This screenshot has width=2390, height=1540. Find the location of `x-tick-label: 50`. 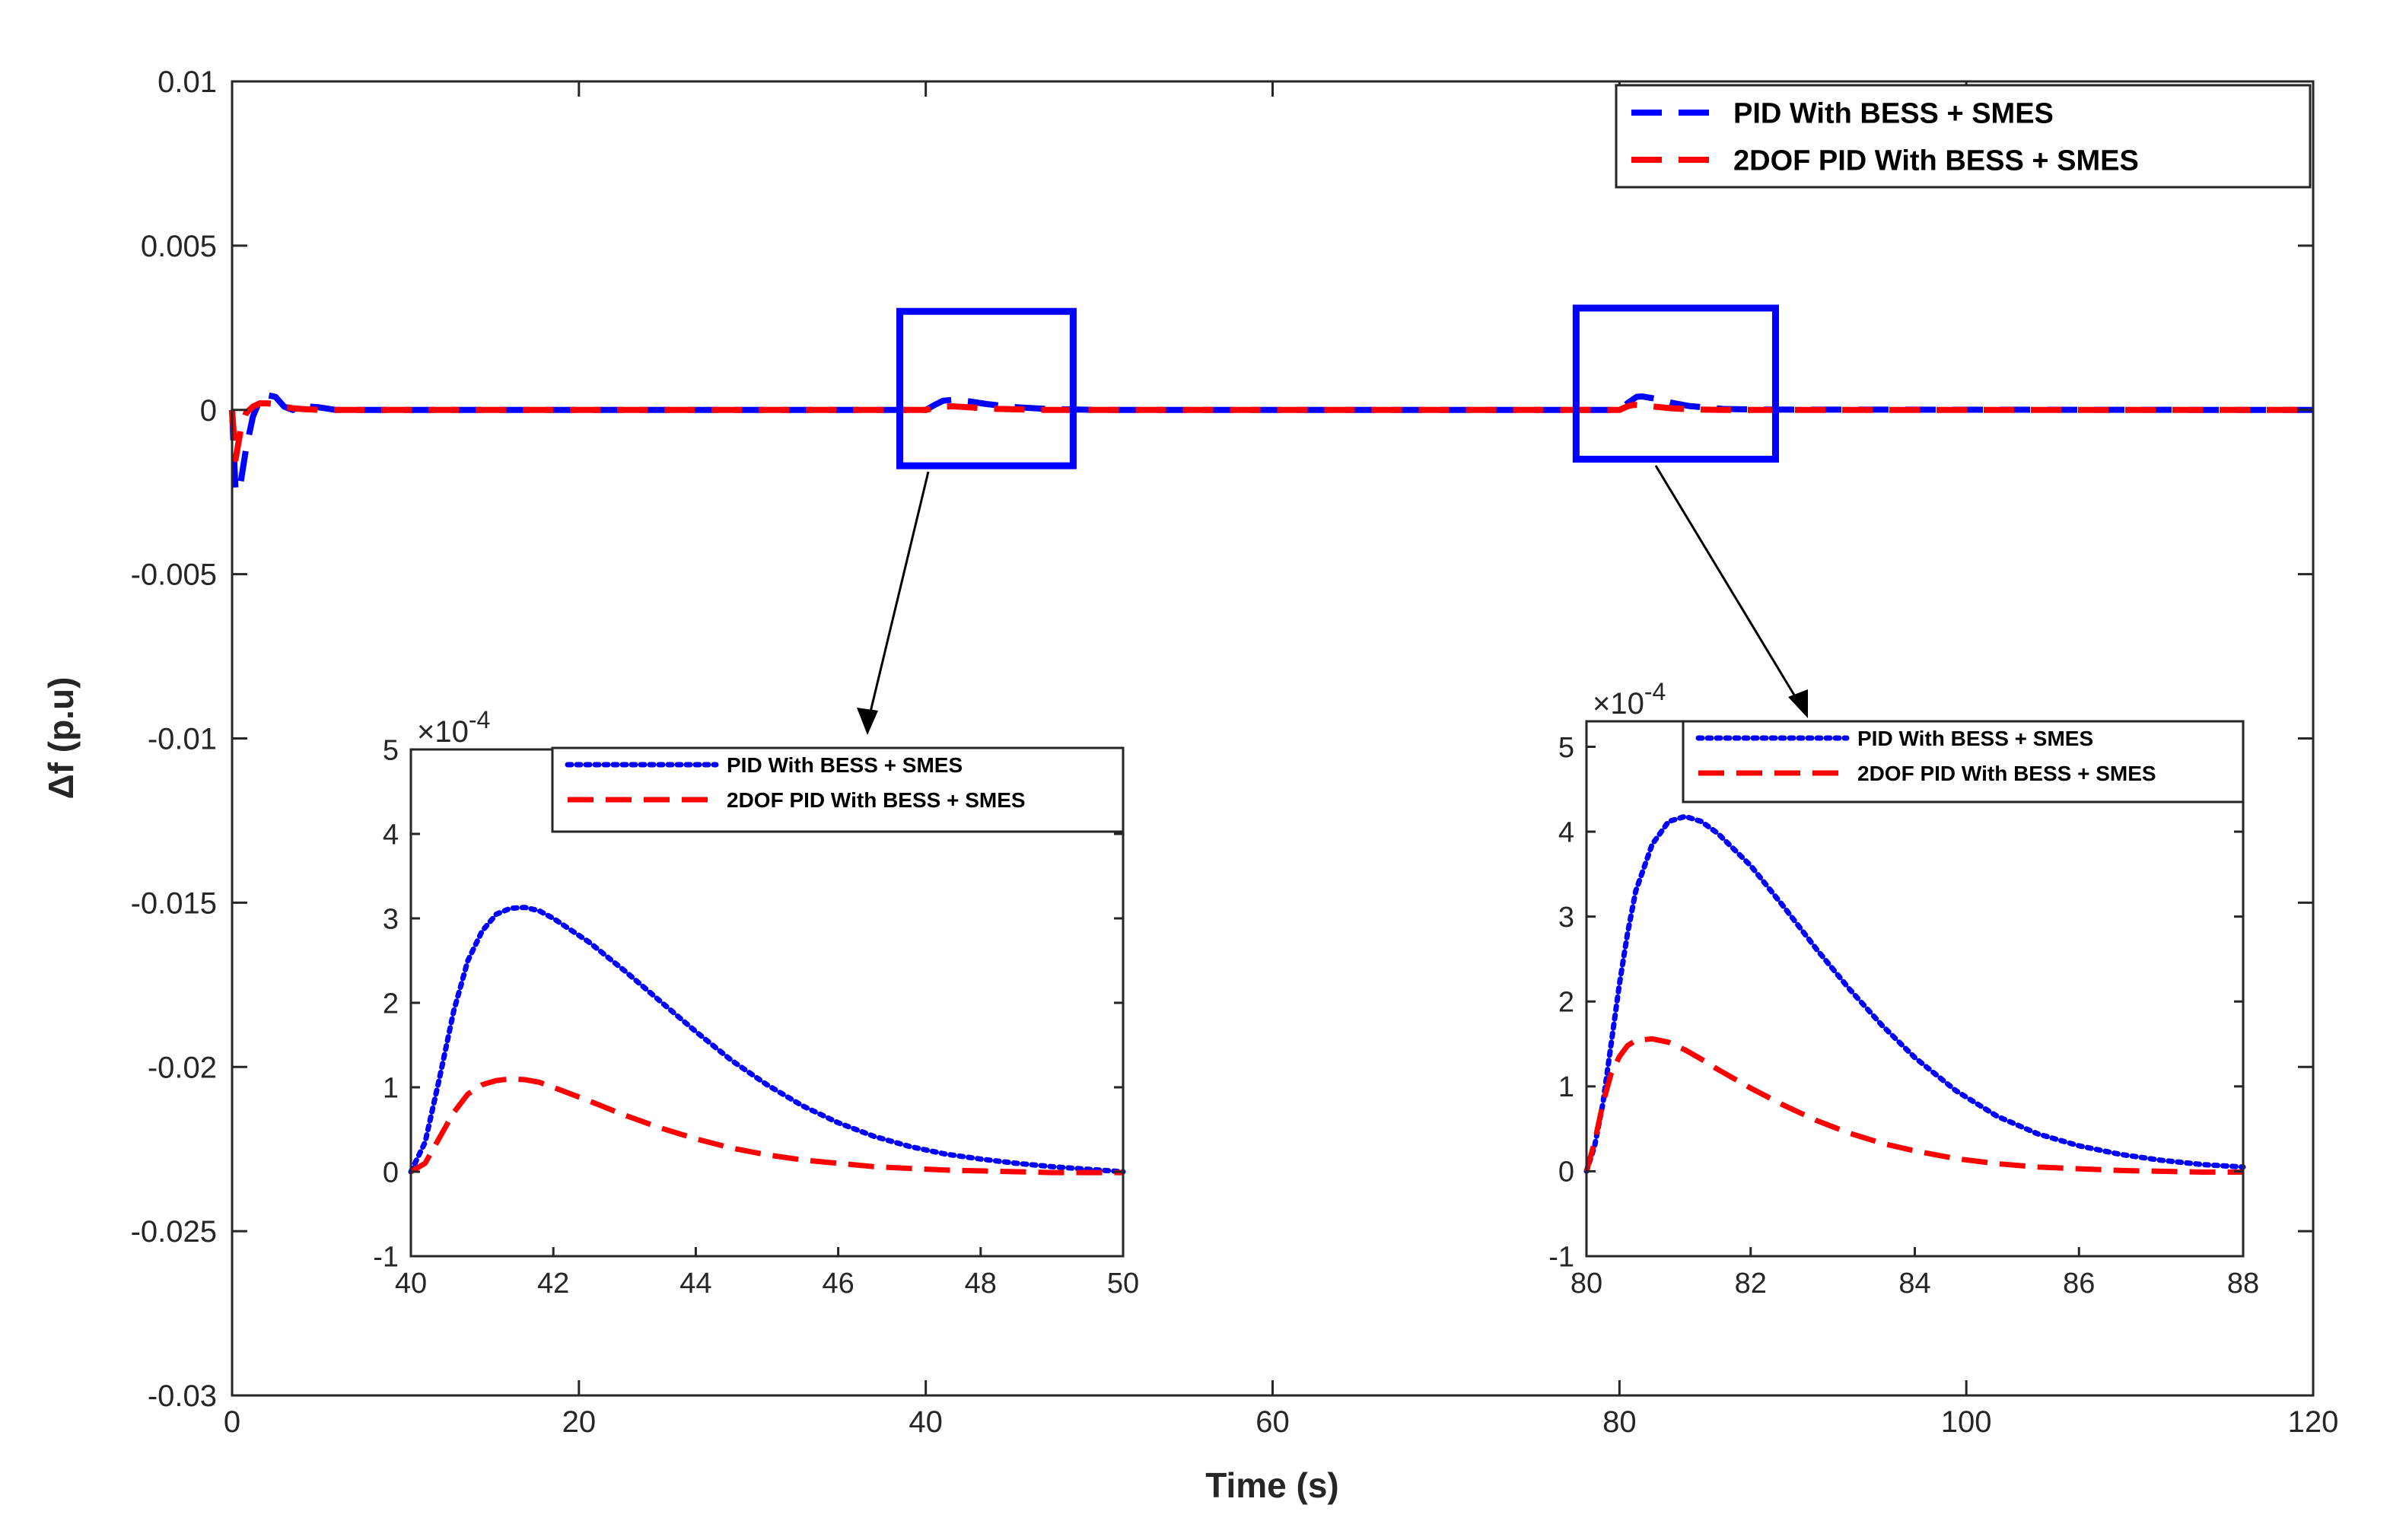

x-tick-label: 50 is located at coordinates (1123, 1284).